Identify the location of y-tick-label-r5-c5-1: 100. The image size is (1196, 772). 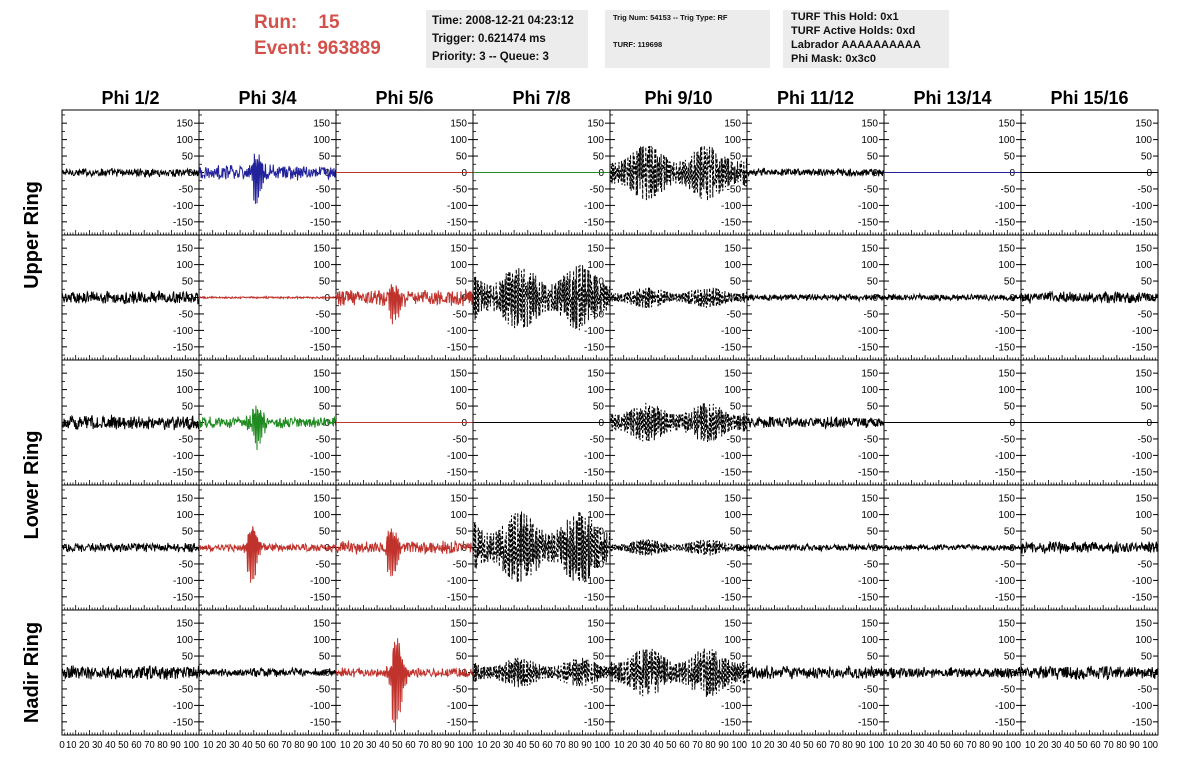
(732, 640).